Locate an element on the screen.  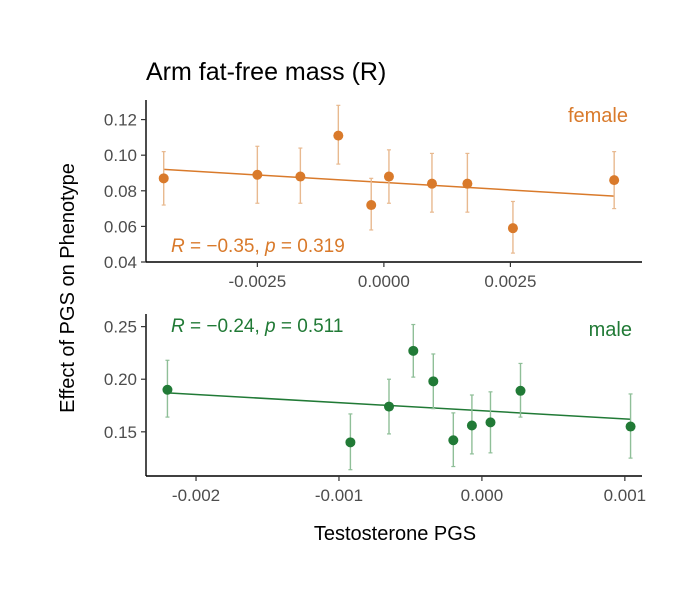
stat-r-value: = −0.35, is located at coordinates (225, 246).